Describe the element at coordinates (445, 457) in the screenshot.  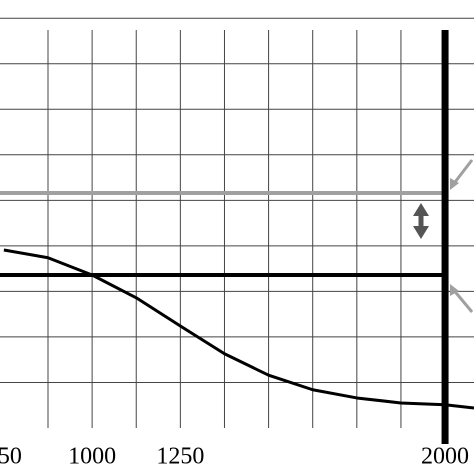
I see `x-tick-label: 2000` at that location.